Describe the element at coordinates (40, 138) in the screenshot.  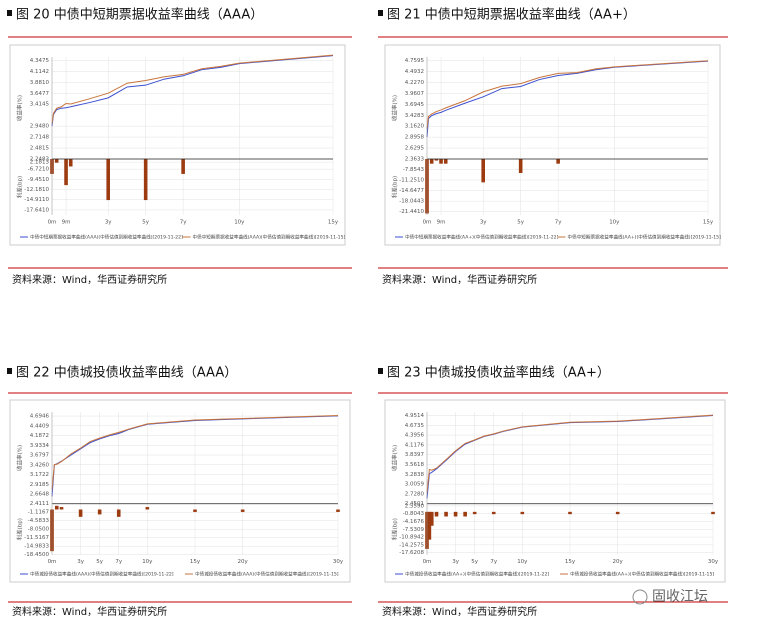
I see `y-tick-label: 2.7148` at that location.